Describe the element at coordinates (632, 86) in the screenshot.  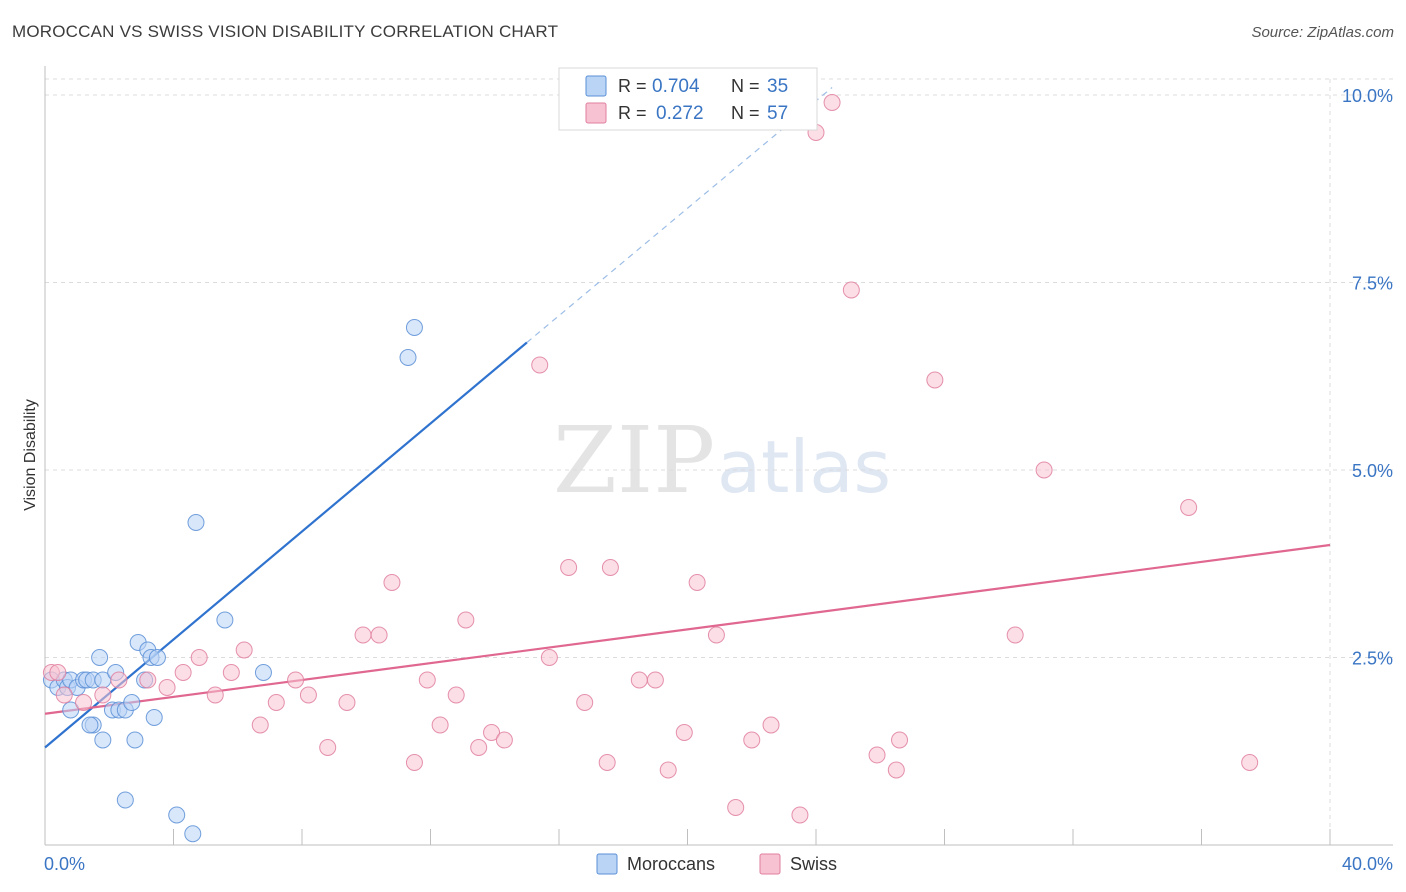
I see `moroccans-r-label: R =` at that location.